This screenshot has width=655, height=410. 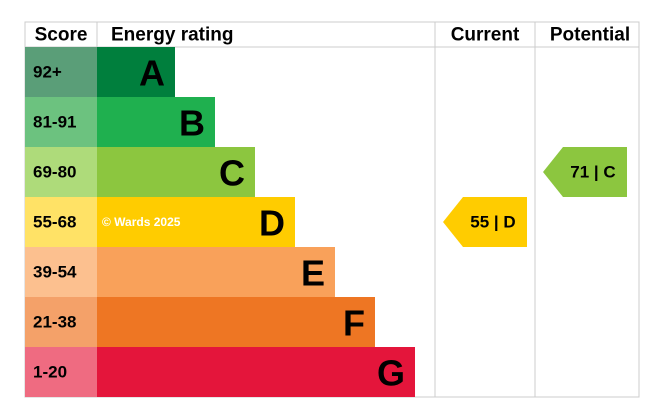 I want to click on rating-letter: F, so click(x=354, y=323).